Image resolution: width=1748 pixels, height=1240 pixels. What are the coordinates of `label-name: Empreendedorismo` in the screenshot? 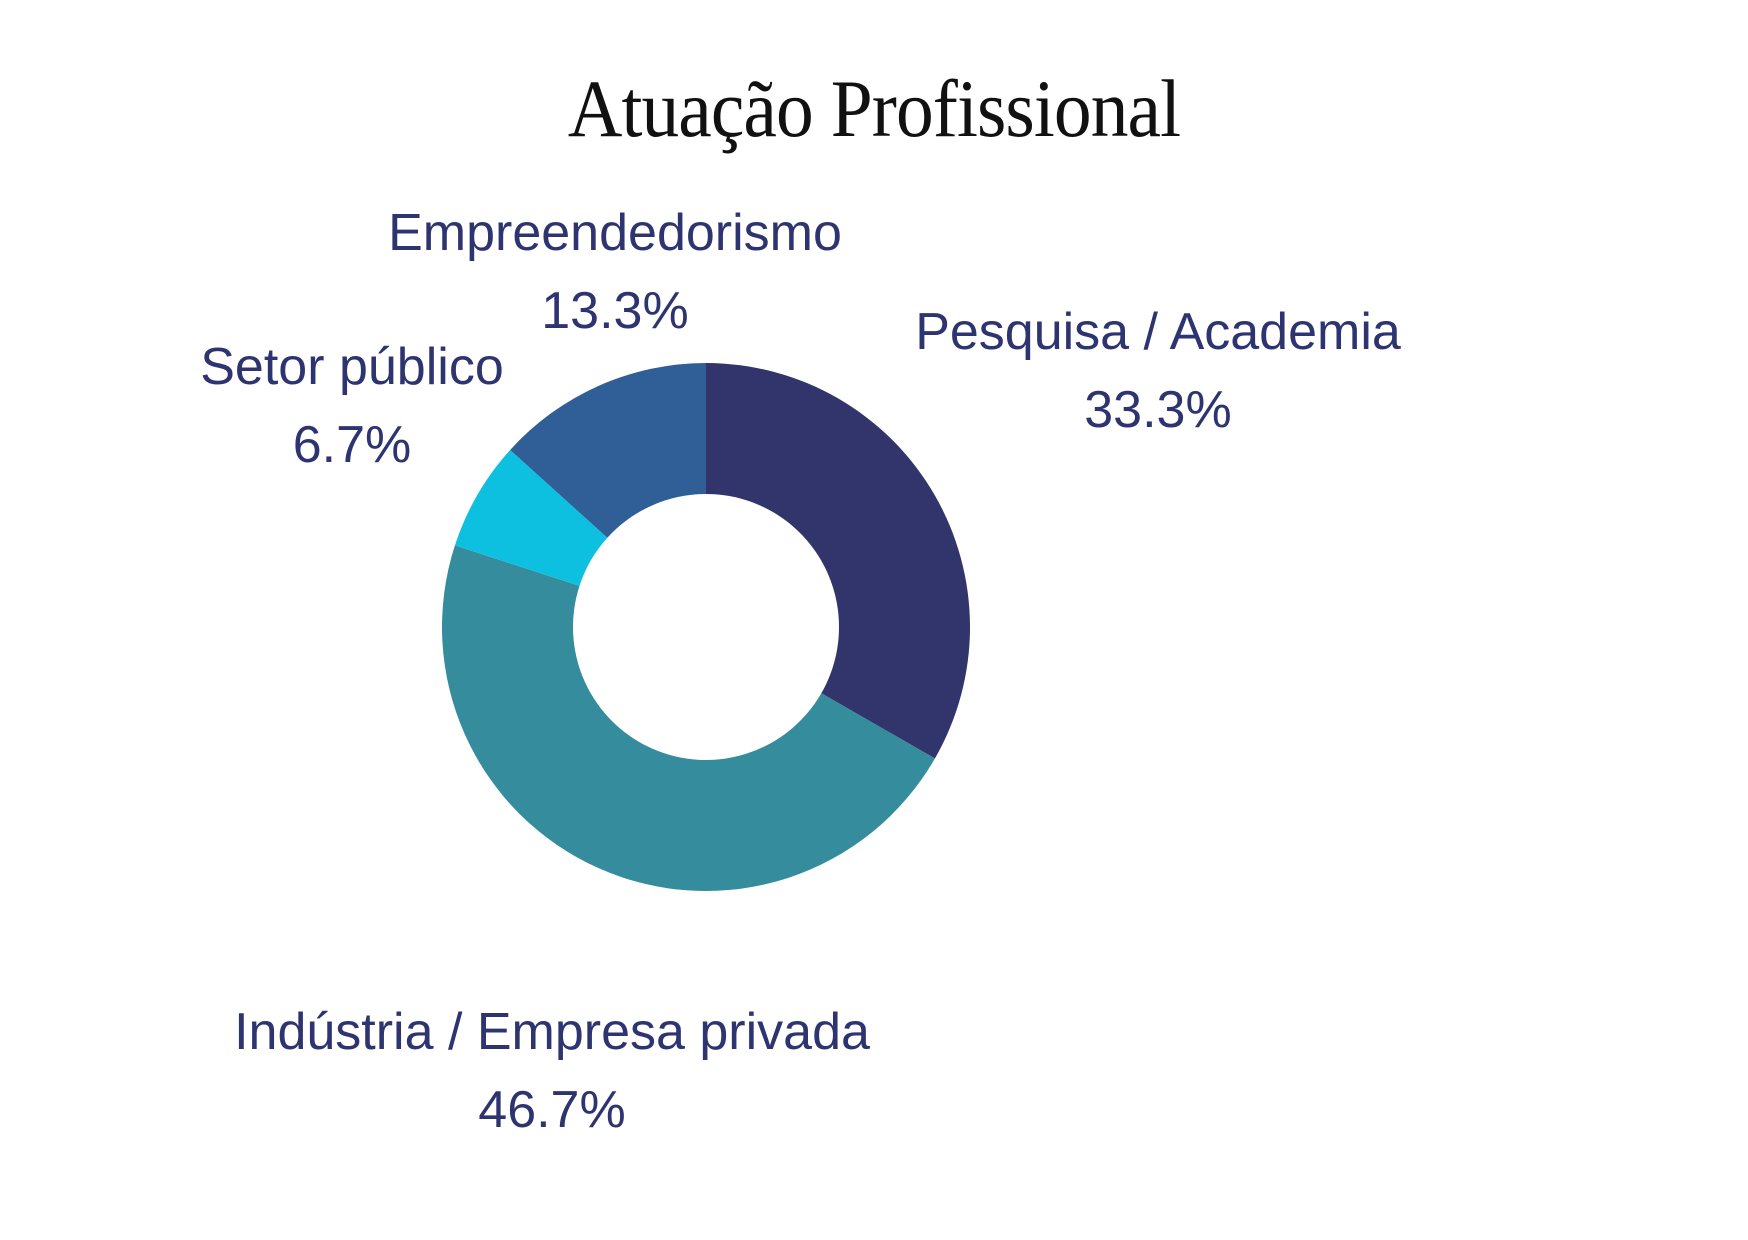 It's located at (615, 233).